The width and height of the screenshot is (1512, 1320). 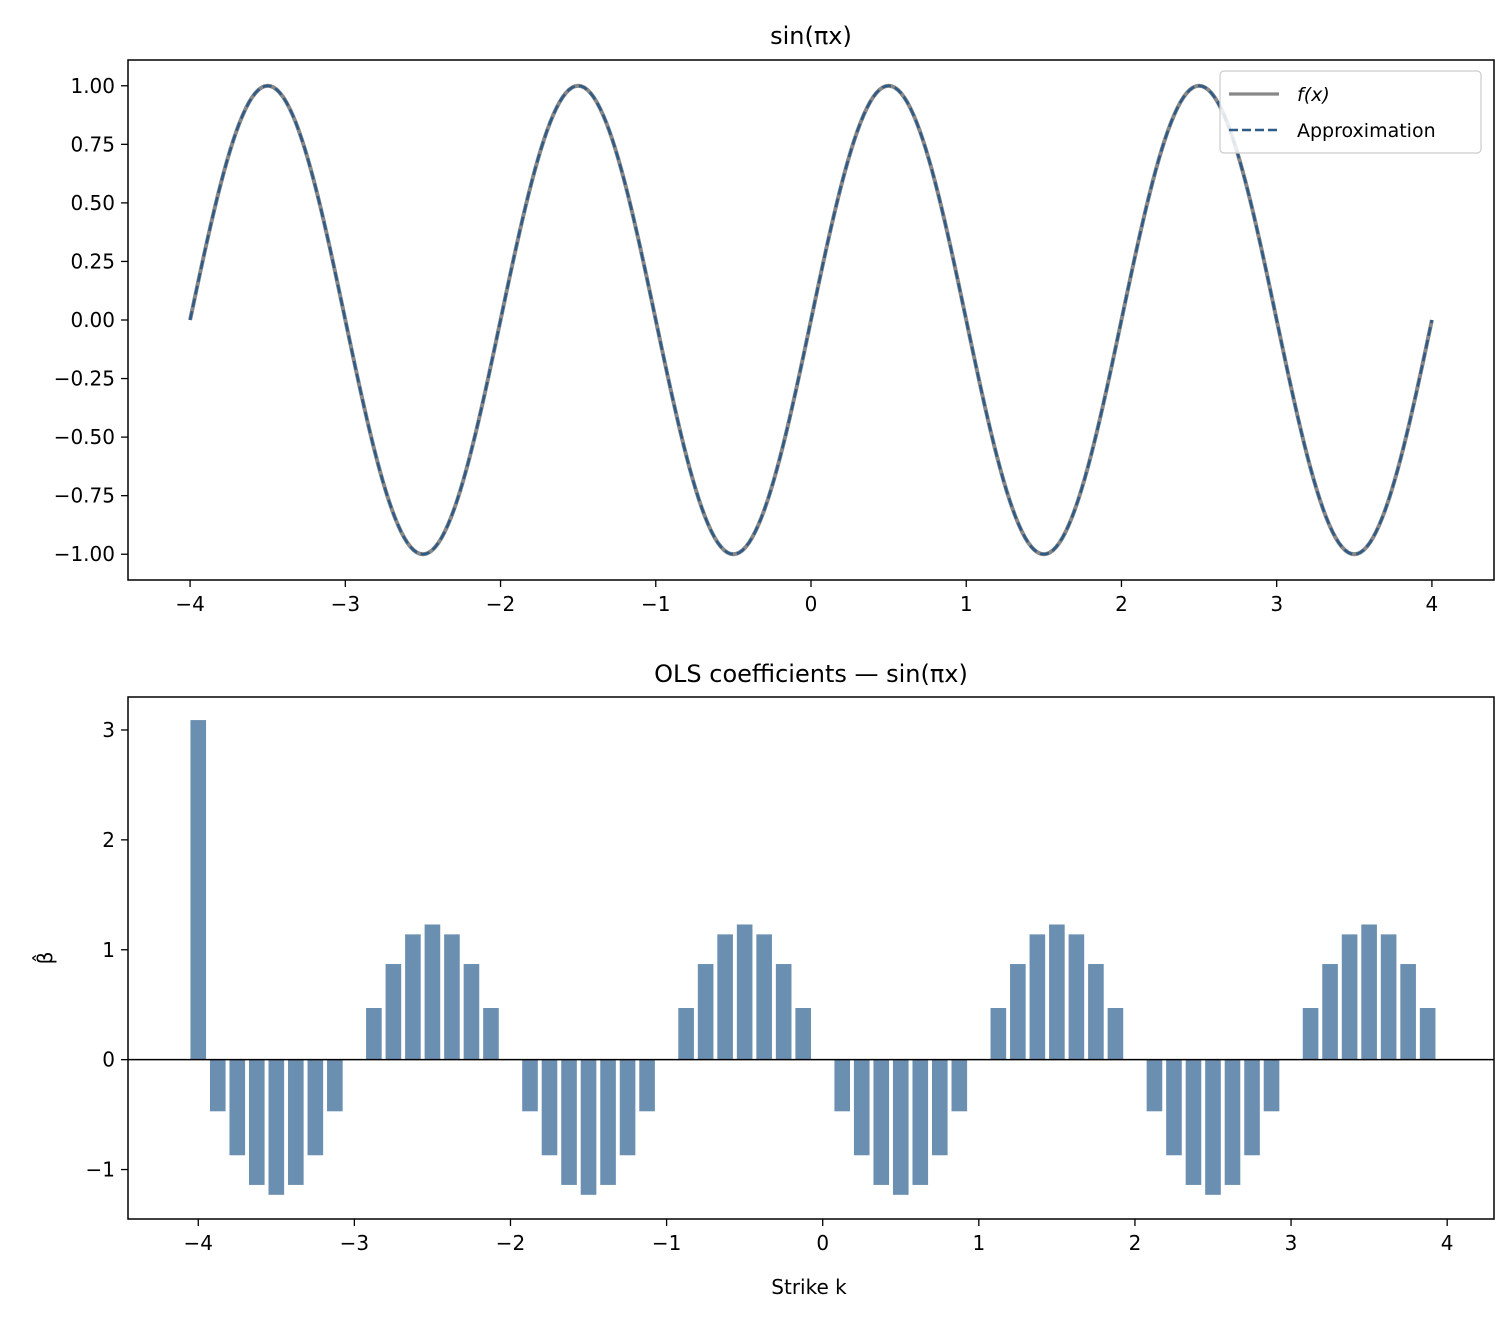 I want to click on legend: f(x) Approximation, so click(x=1350, y=112).